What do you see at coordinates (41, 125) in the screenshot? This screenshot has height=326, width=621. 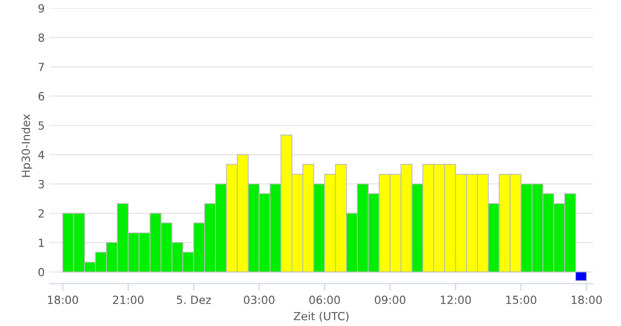 I see `y-tick-label: 5` at bounding box center [41, 125].